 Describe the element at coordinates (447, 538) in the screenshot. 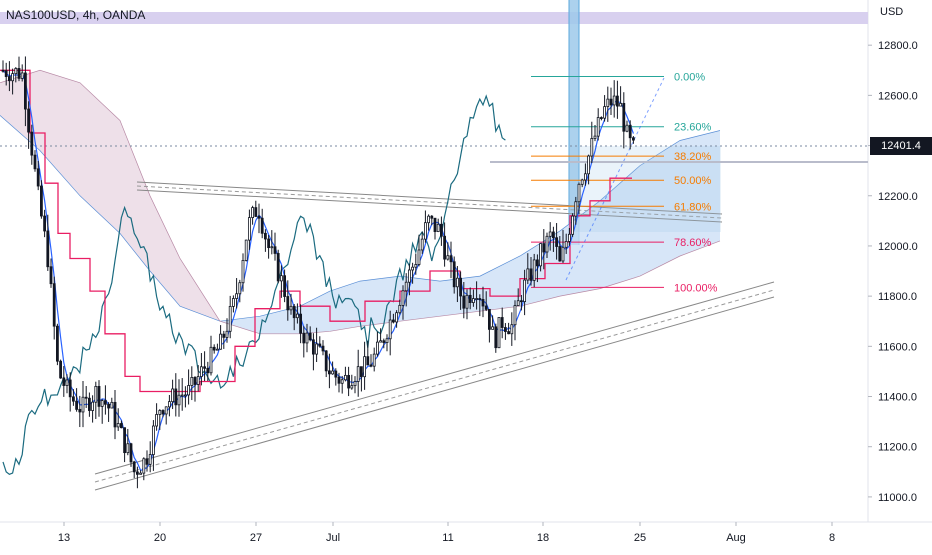

I see `x-tick-label: 11` at that location.